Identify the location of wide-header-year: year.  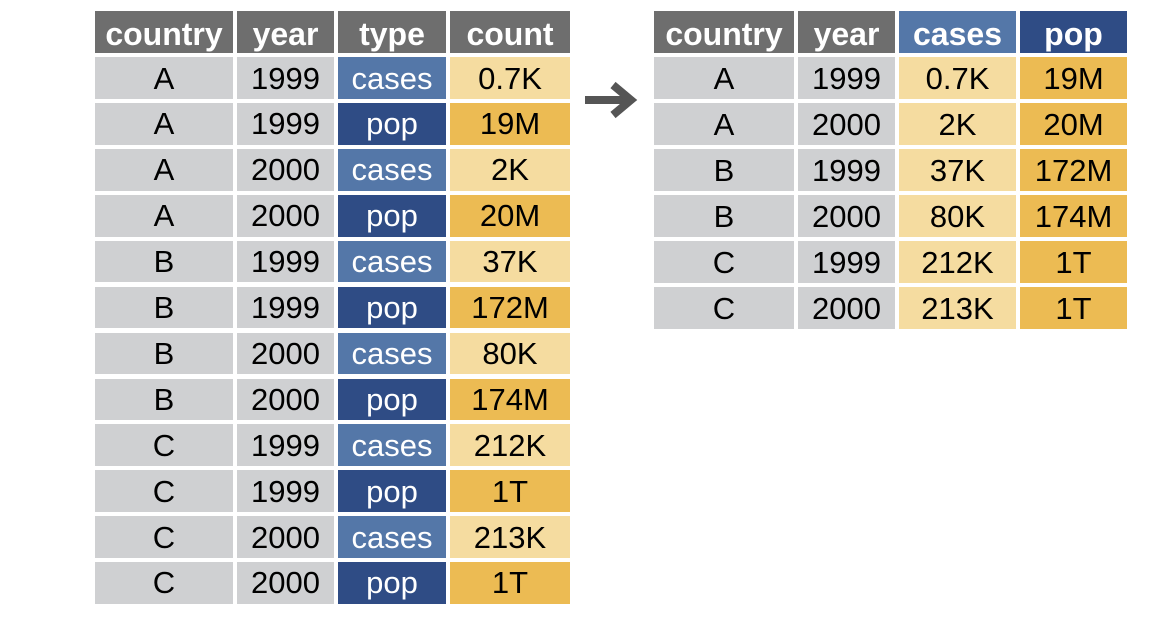
(846, 32).